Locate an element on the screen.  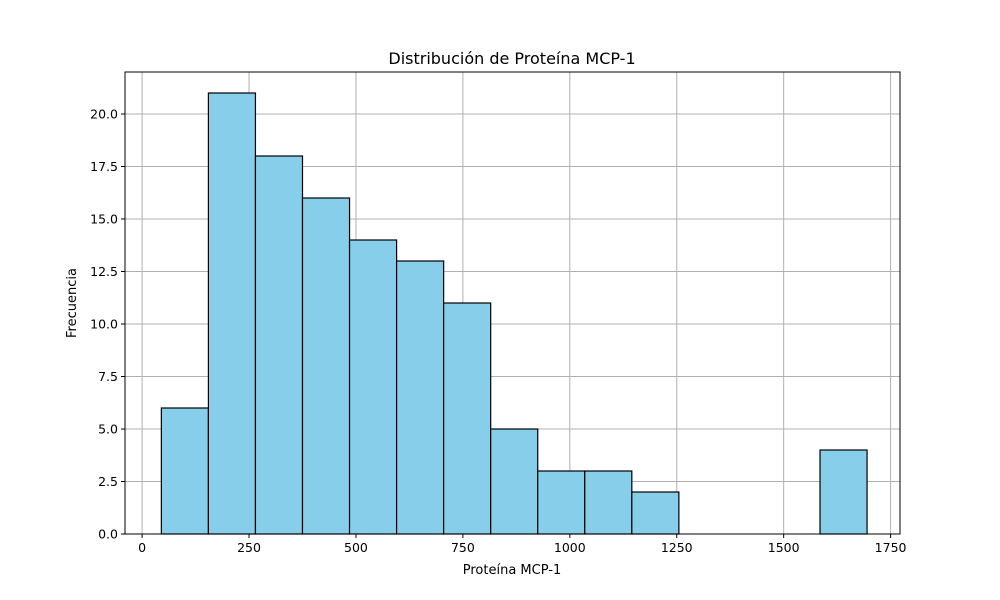
y-tick-label: 10.0 is located at coordinates (104, 324).